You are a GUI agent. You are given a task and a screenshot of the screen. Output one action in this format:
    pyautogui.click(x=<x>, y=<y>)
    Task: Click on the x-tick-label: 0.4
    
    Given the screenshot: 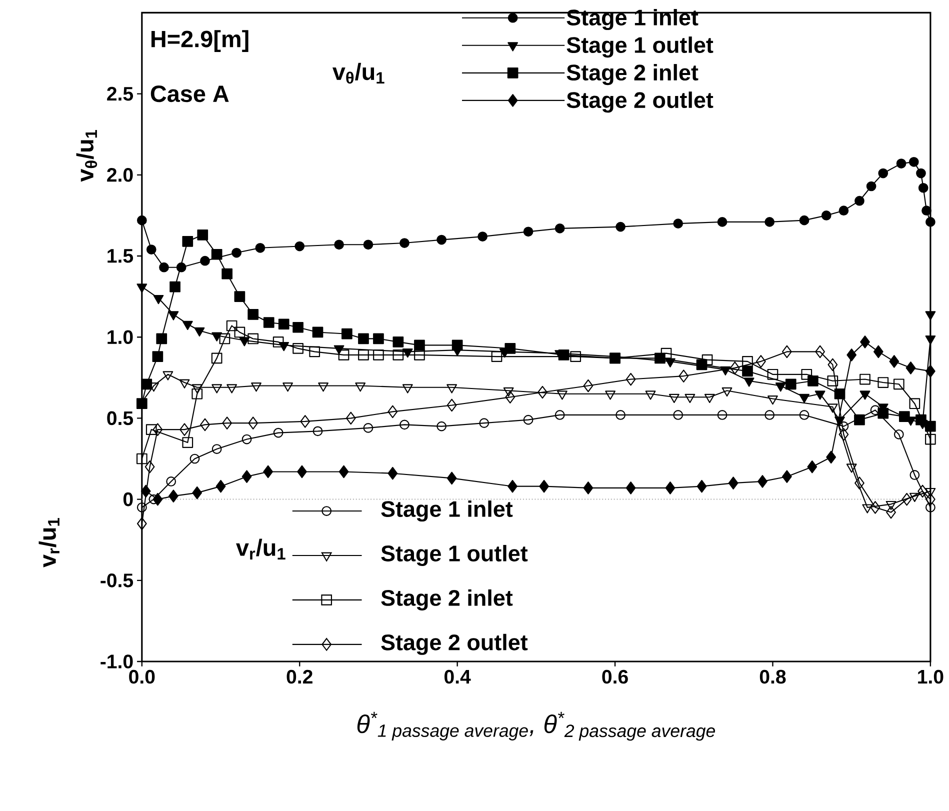 What is the action you would take?
    pyautogui.click(x=457, y=677)
    